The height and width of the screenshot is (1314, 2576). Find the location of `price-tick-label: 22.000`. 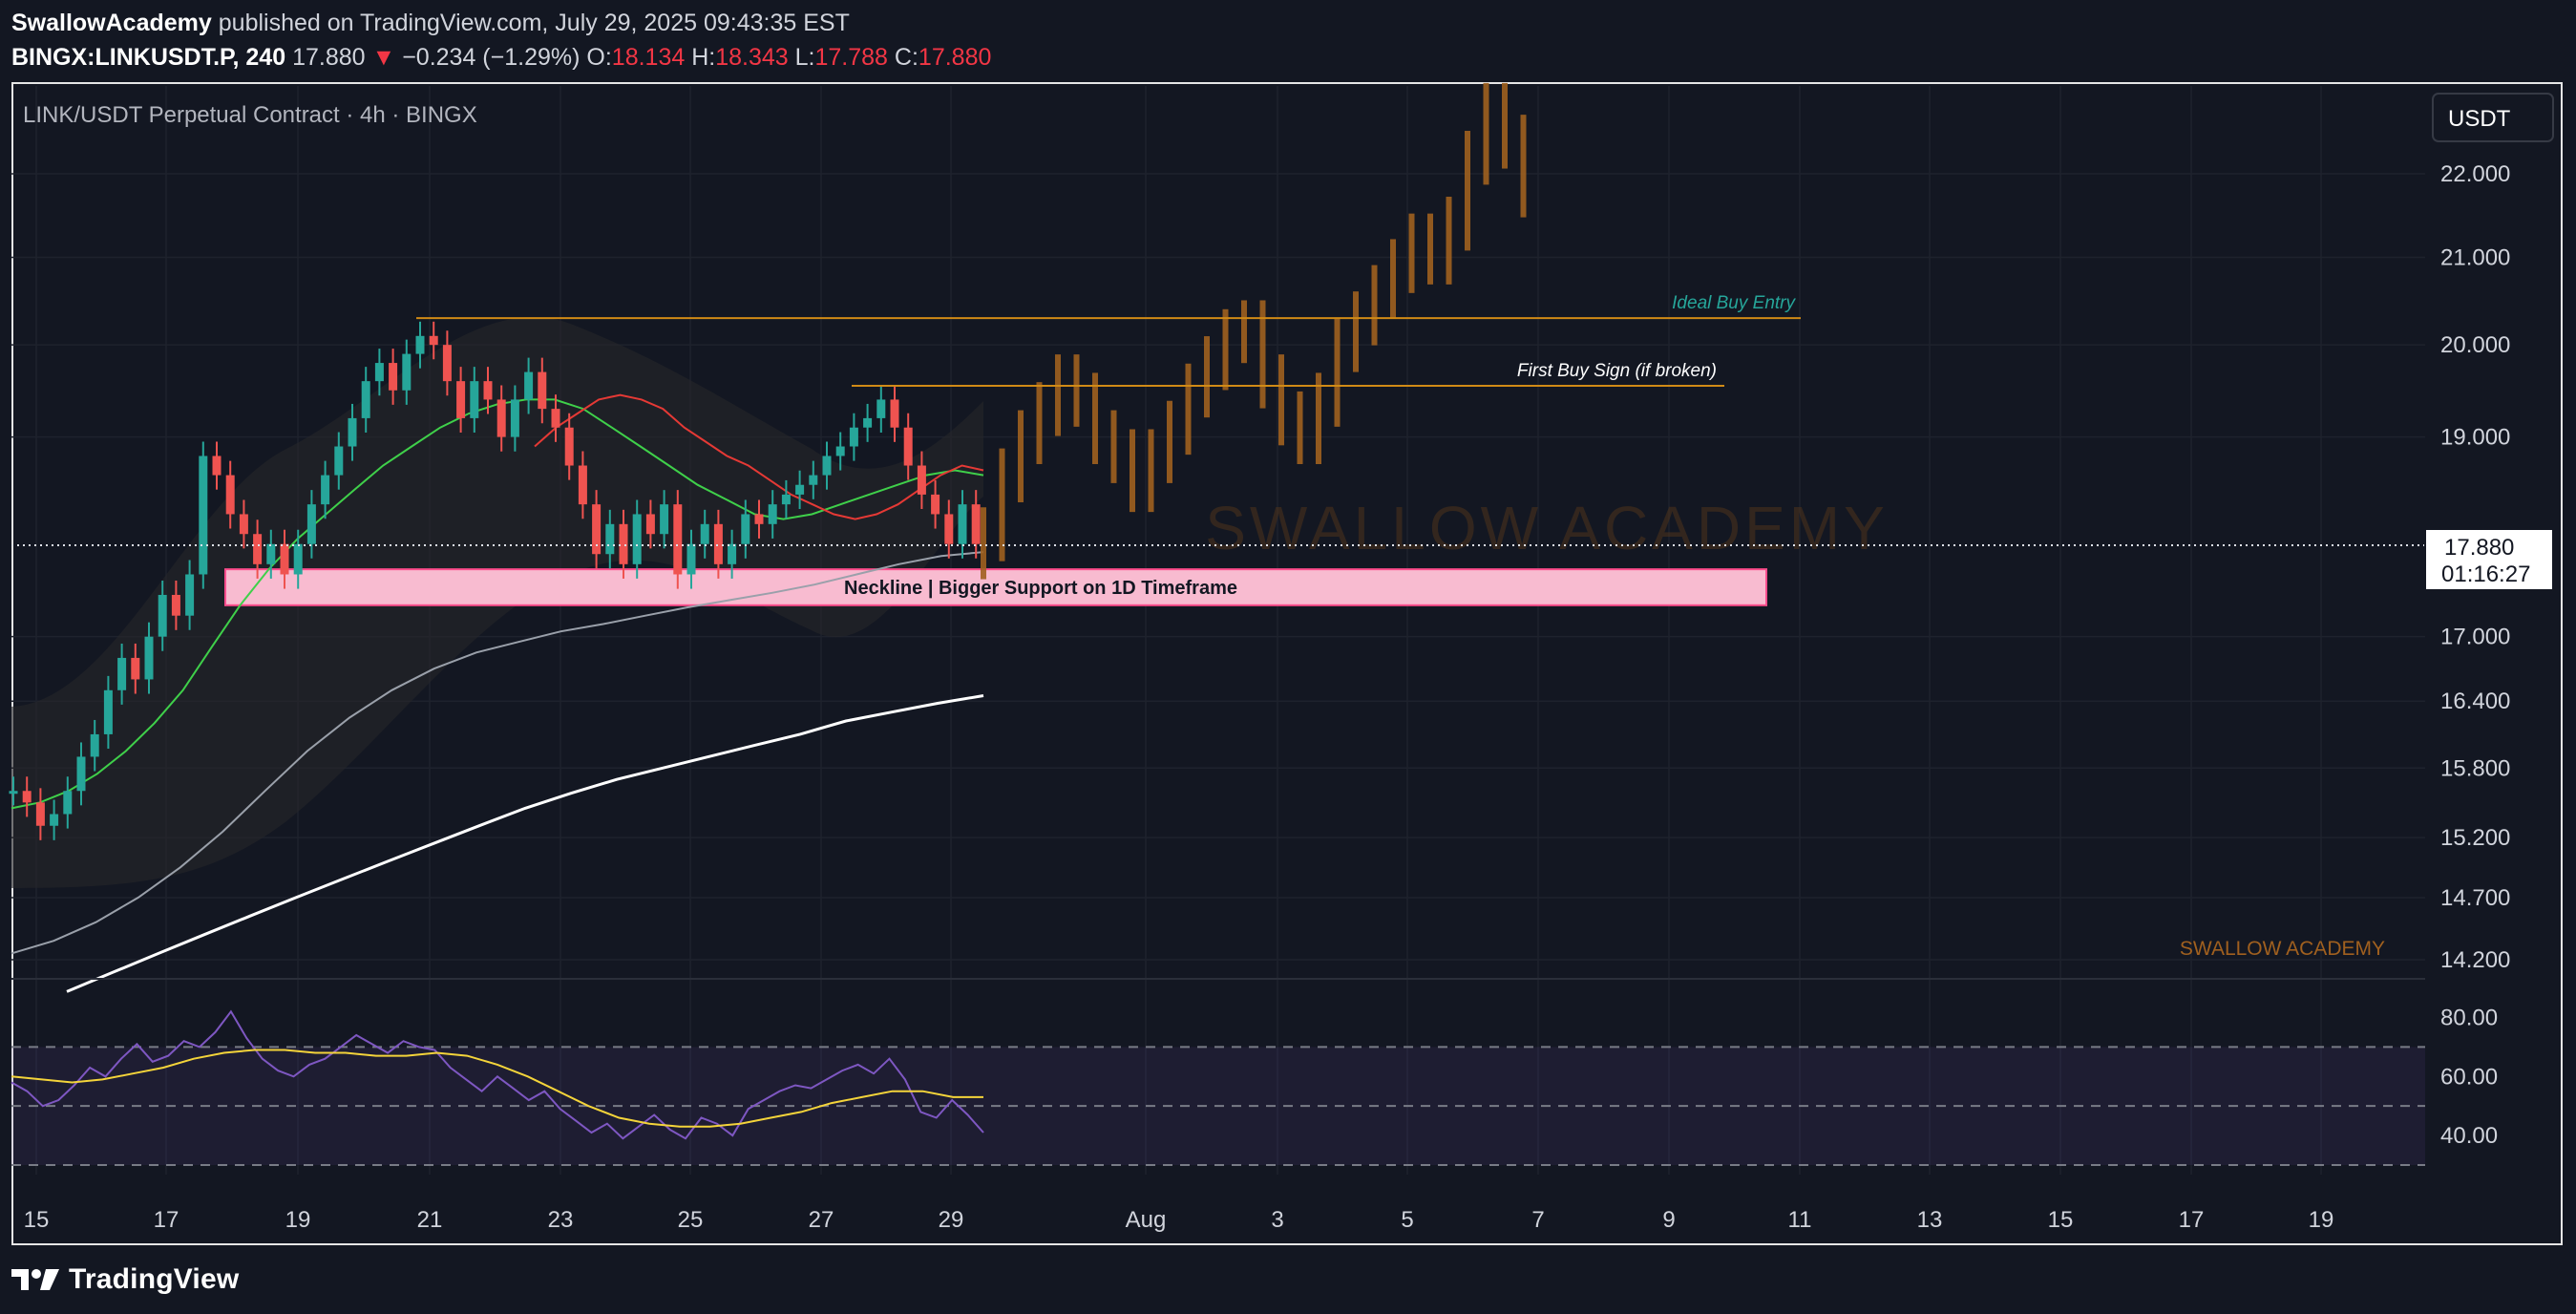

price-tick-label: 22.000 is located at coordinates (2475, 174).